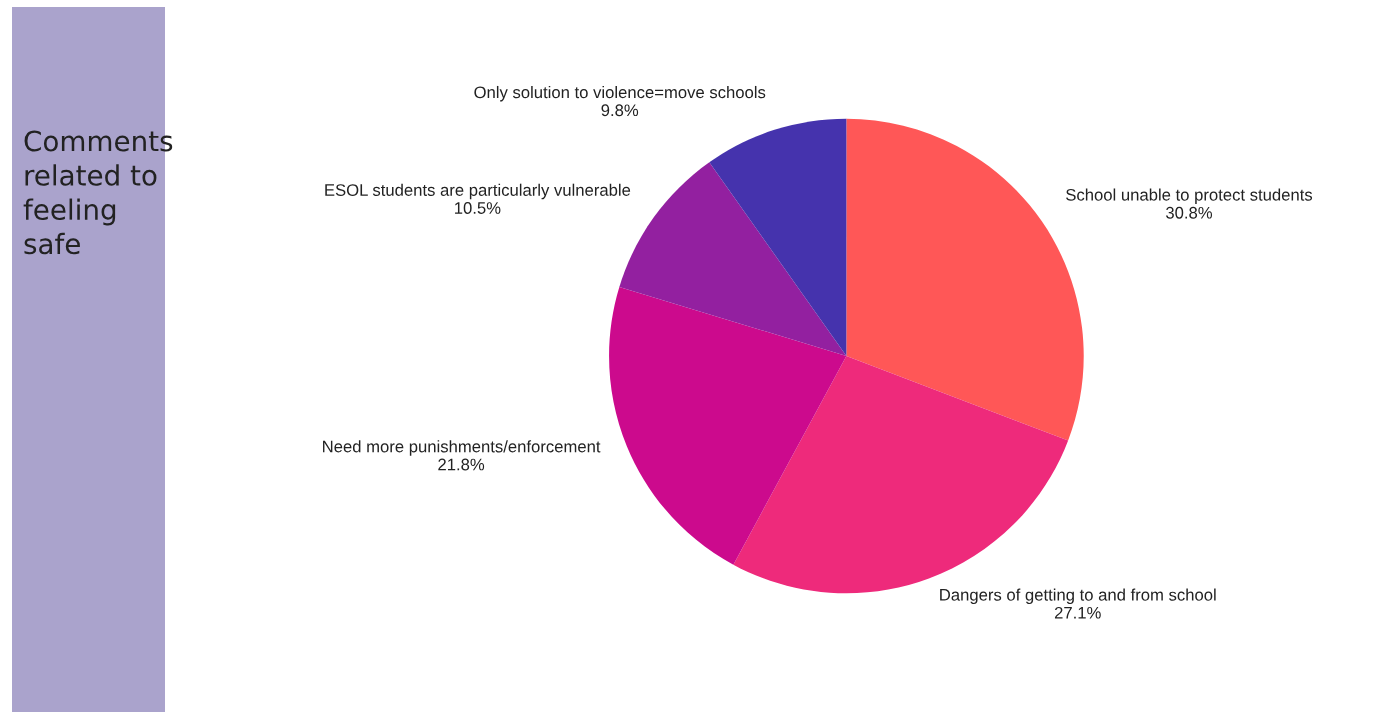 The image size is (1399, 712). I want to click on slice-label: School unable to protect students, so click(1189, 196).